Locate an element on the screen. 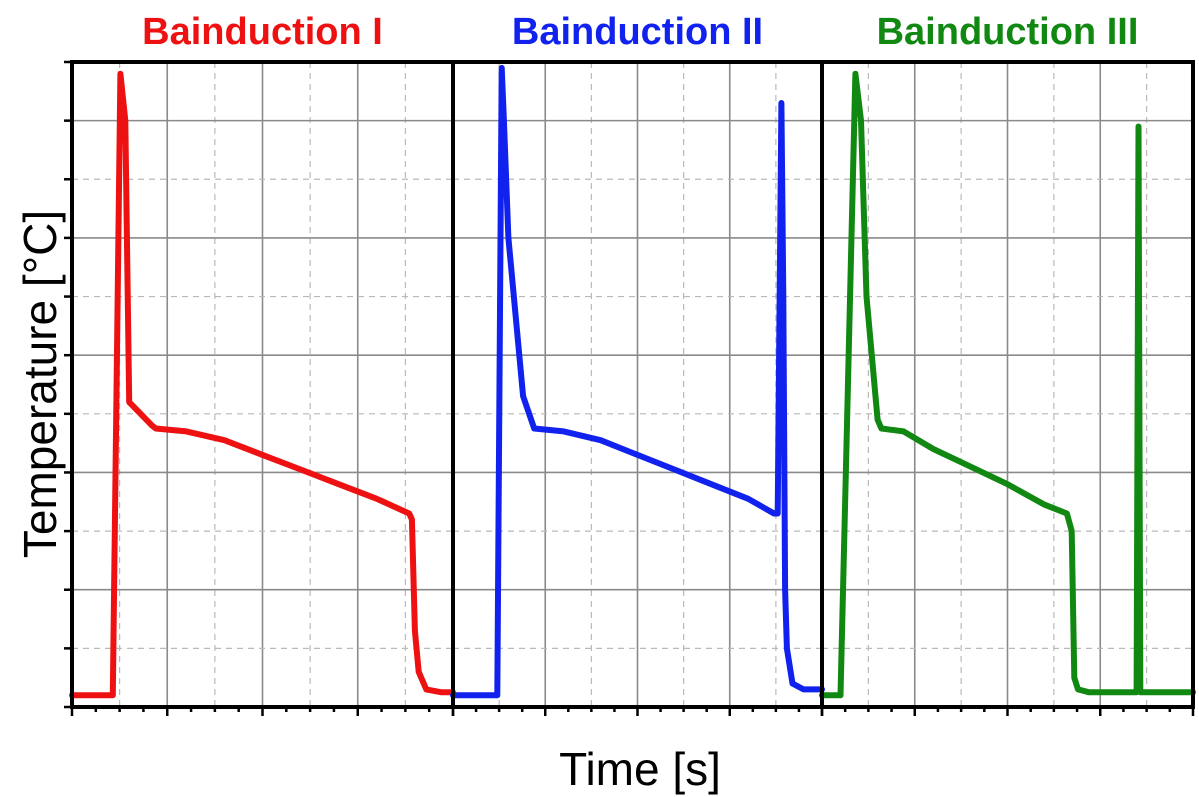 This screenshot has width=1199, height=797. x-axis-label: Time [s] is located at coordinates (640, 769).